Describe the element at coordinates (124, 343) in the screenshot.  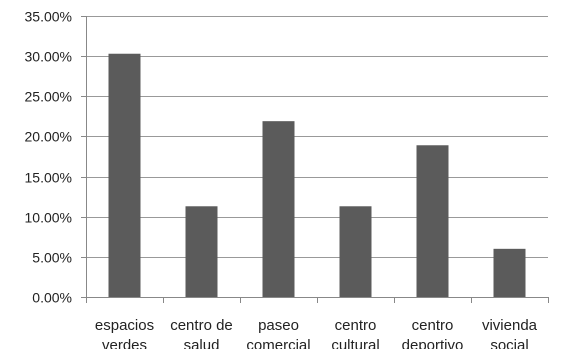
I see `x-category-label-line: verdes` at that location.